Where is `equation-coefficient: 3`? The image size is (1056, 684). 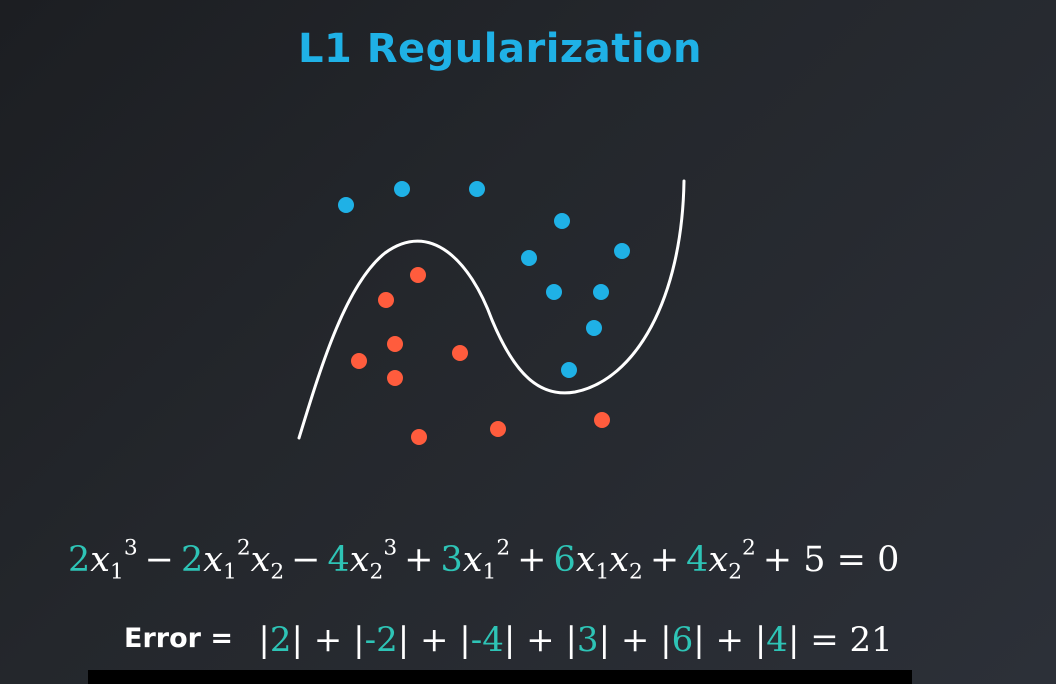 equation-coefficient: 3 is located at coordinates (451, 560).